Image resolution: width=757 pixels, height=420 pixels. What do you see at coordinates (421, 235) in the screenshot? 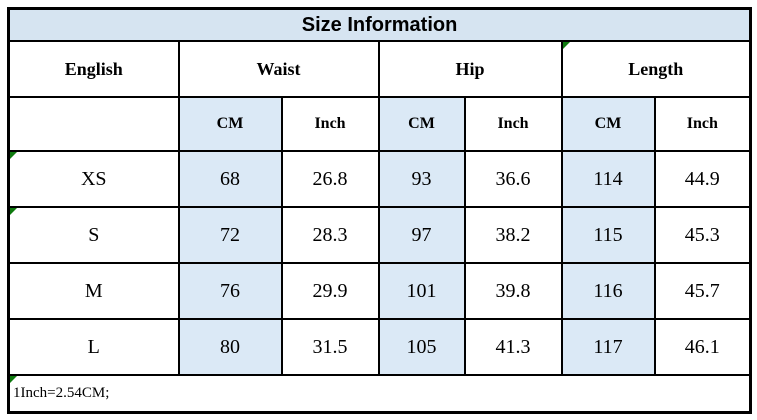
I see `cell-s-hip-cm: 97` at bounding box center [421, 235].